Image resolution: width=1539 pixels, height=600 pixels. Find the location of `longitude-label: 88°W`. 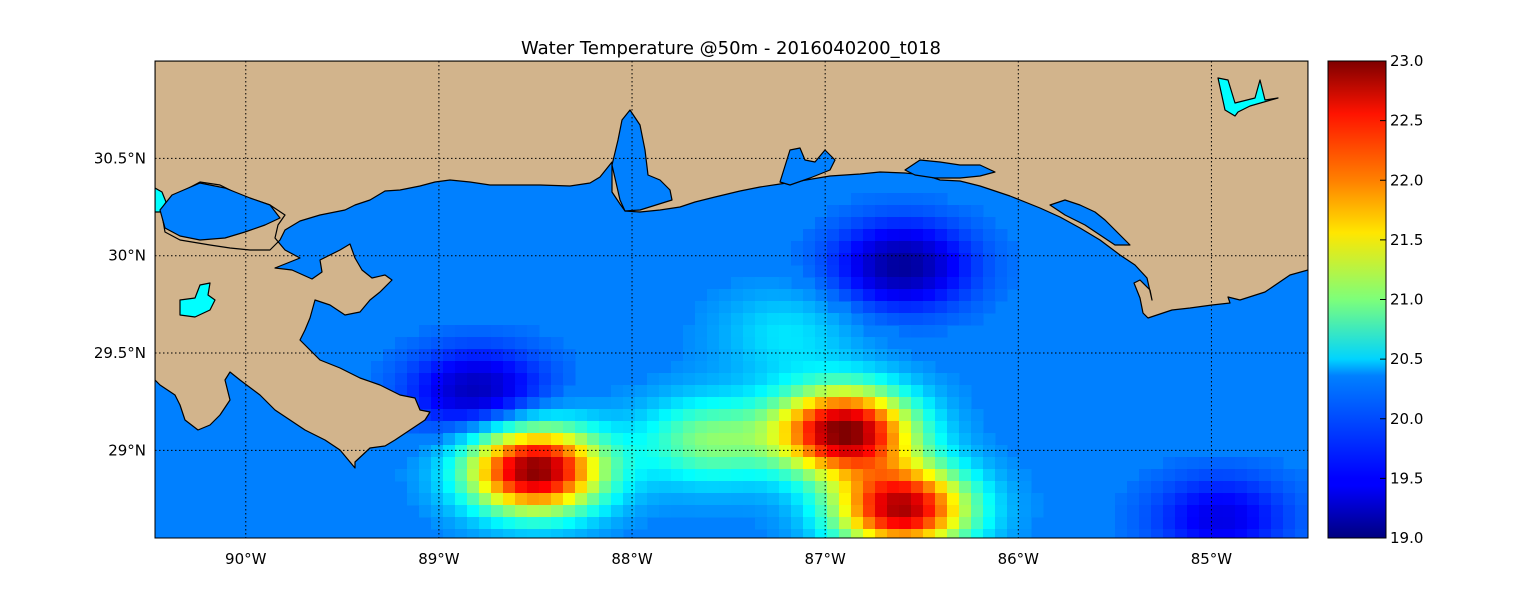

longitude-label: 88°W is located at coordinates (632, 559).